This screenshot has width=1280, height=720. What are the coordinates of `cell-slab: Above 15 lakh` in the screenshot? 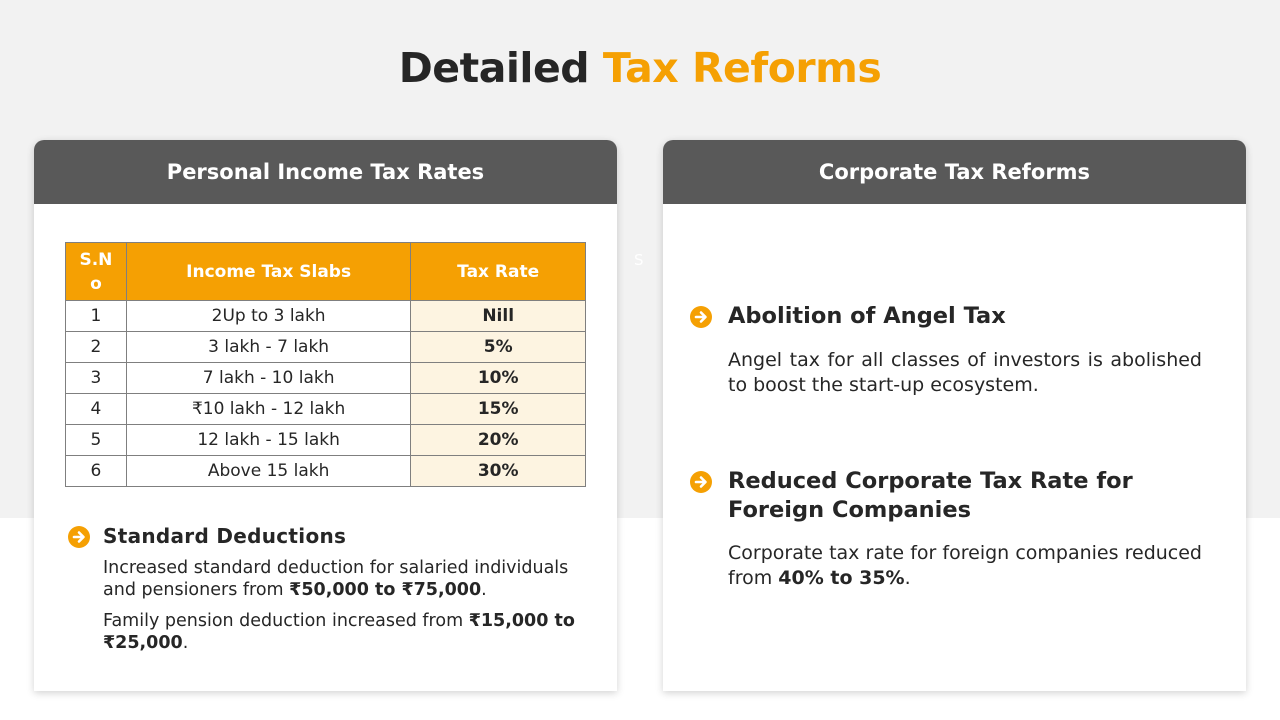 It's located at (268, 471).